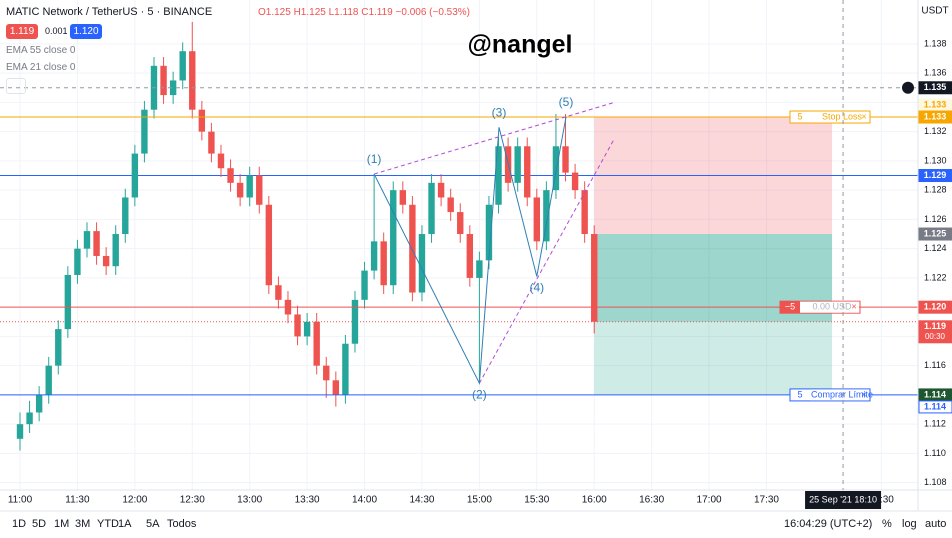 The height and width of the screenshot is (538, 952). Describe the element at coordinates (863, 116) in the screenshot. I see `order-close: ×` at that location.